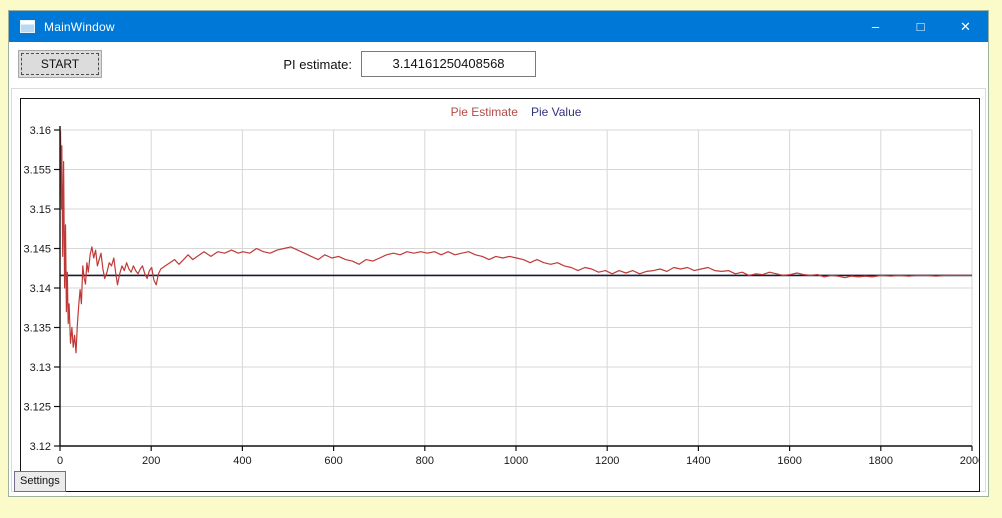 The image size is (1002, 518). I want to click on svg-text: 1800, so click(881, 461).